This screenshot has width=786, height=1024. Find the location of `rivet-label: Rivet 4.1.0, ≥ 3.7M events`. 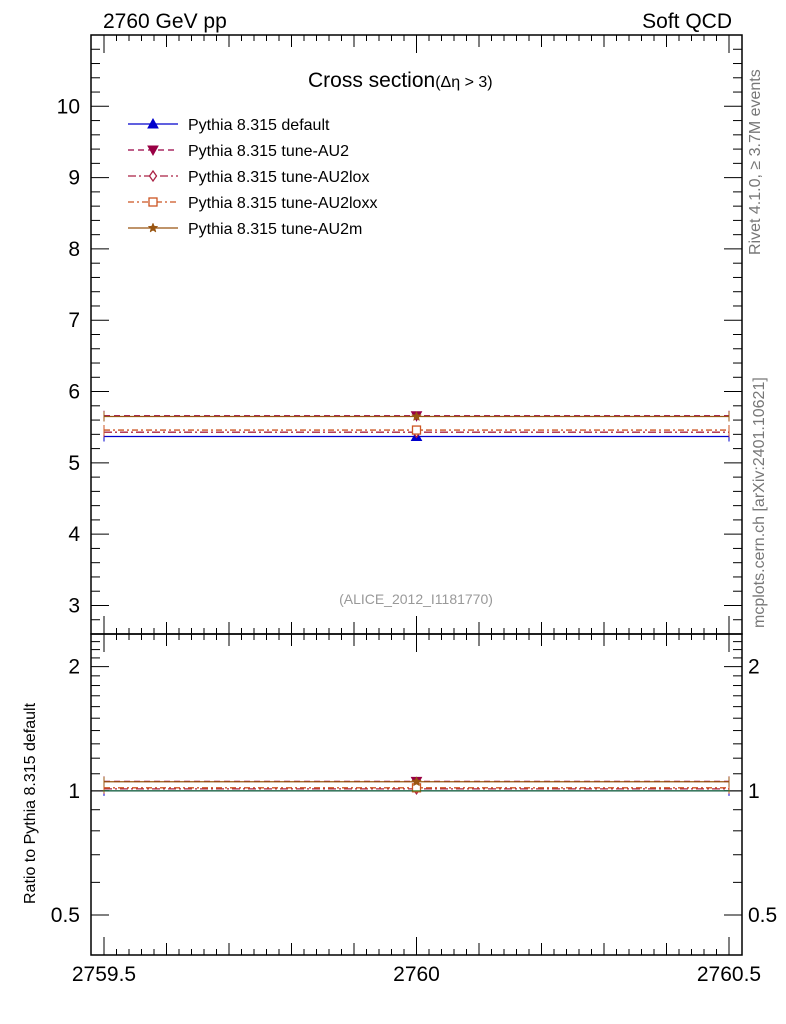

rivet-label: Rivet 4.1.0, ≥ 3.7M events is located at coordinates (755, 162).